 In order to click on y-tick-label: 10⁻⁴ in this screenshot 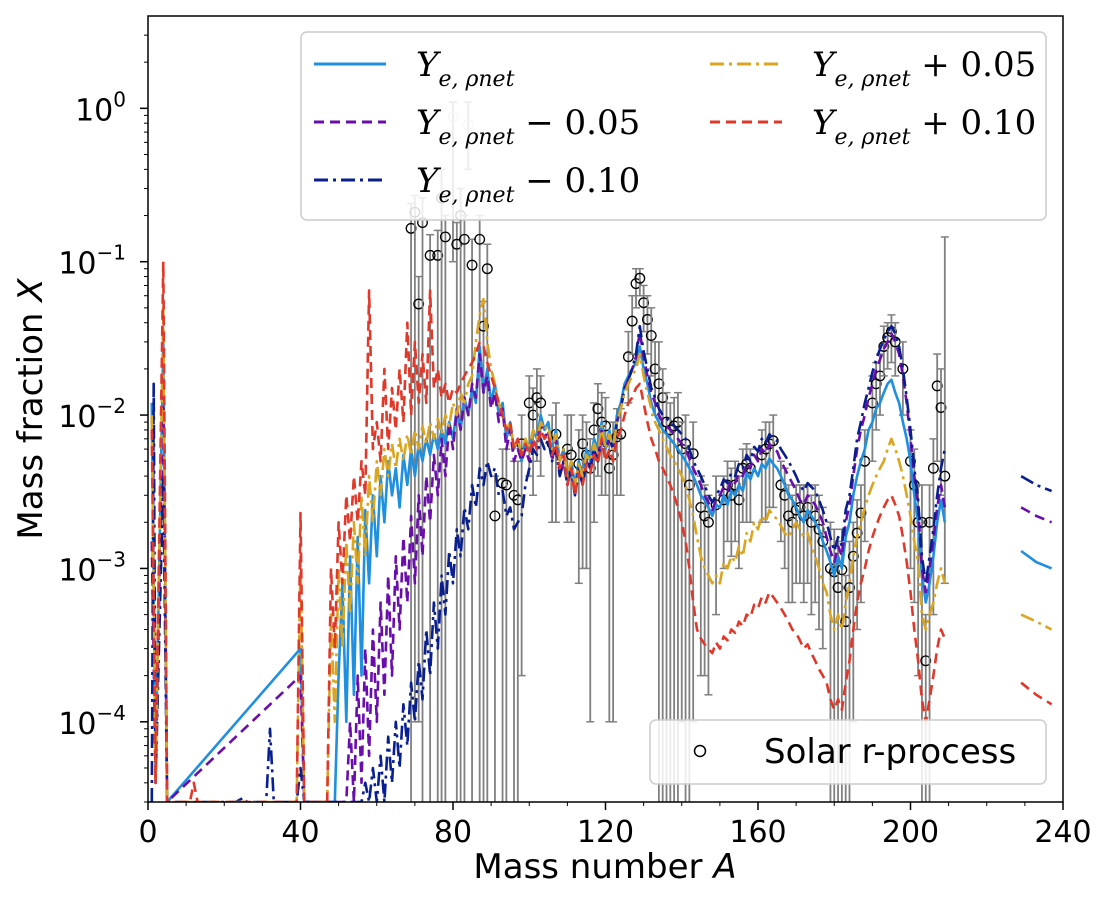, I will do `click(92, 721)`.